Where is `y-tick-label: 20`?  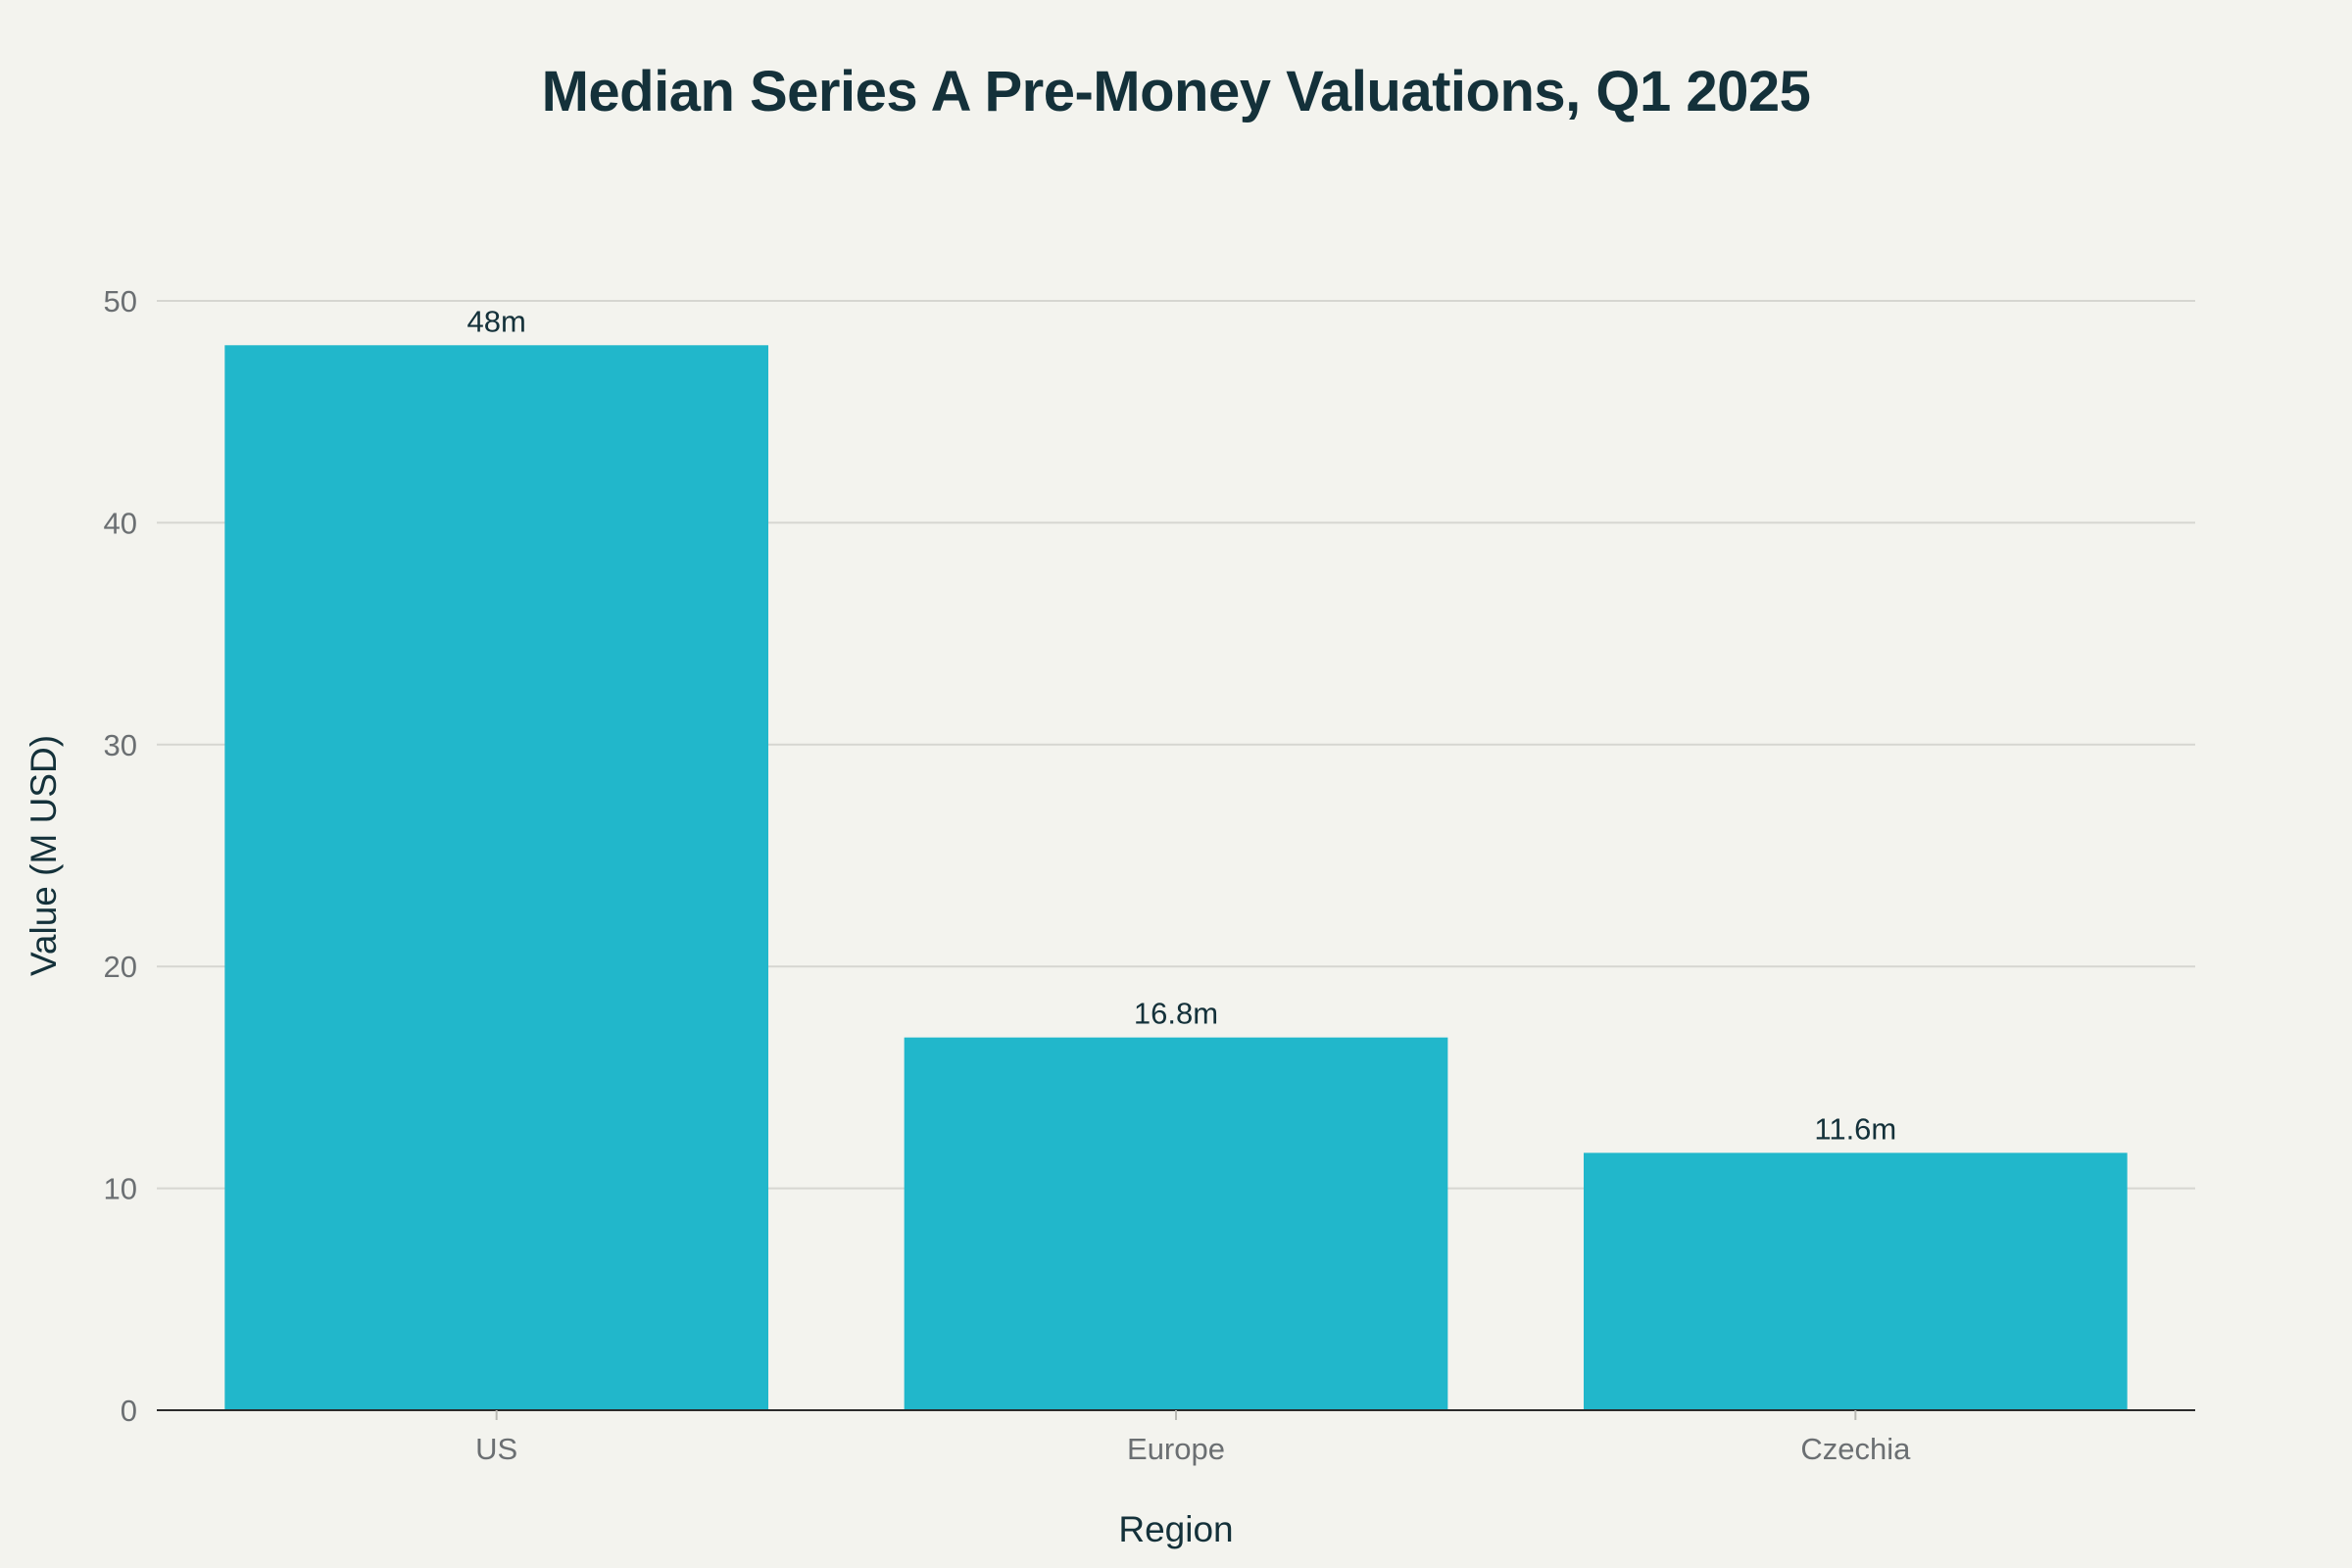 y-tick-label: 20 is located at coordinates (120, 967).